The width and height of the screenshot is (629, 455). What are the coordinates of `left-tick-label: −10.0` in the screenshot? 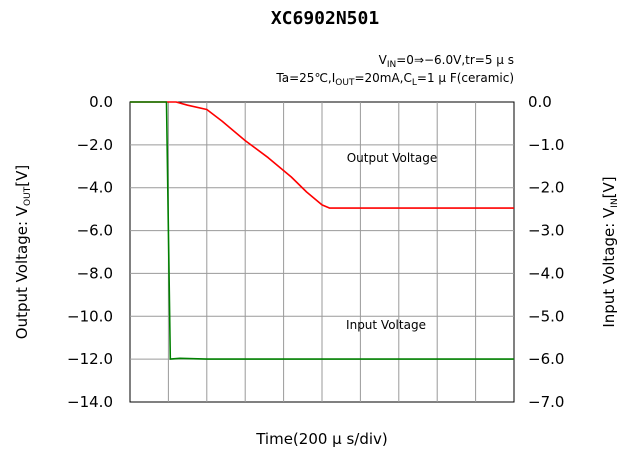 It's located at (90, 316).